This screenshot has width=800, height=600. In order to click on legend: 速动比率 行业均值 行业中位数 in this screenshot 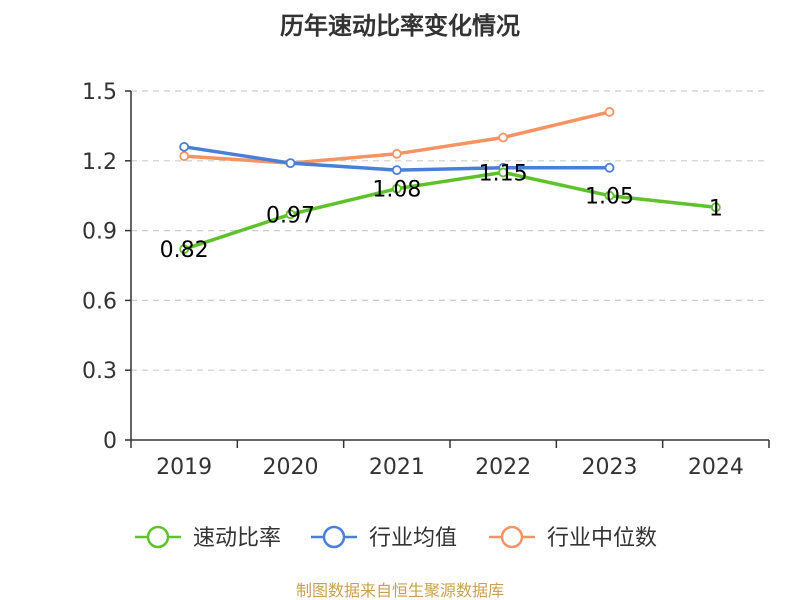, I will do `click(396, 538)`.